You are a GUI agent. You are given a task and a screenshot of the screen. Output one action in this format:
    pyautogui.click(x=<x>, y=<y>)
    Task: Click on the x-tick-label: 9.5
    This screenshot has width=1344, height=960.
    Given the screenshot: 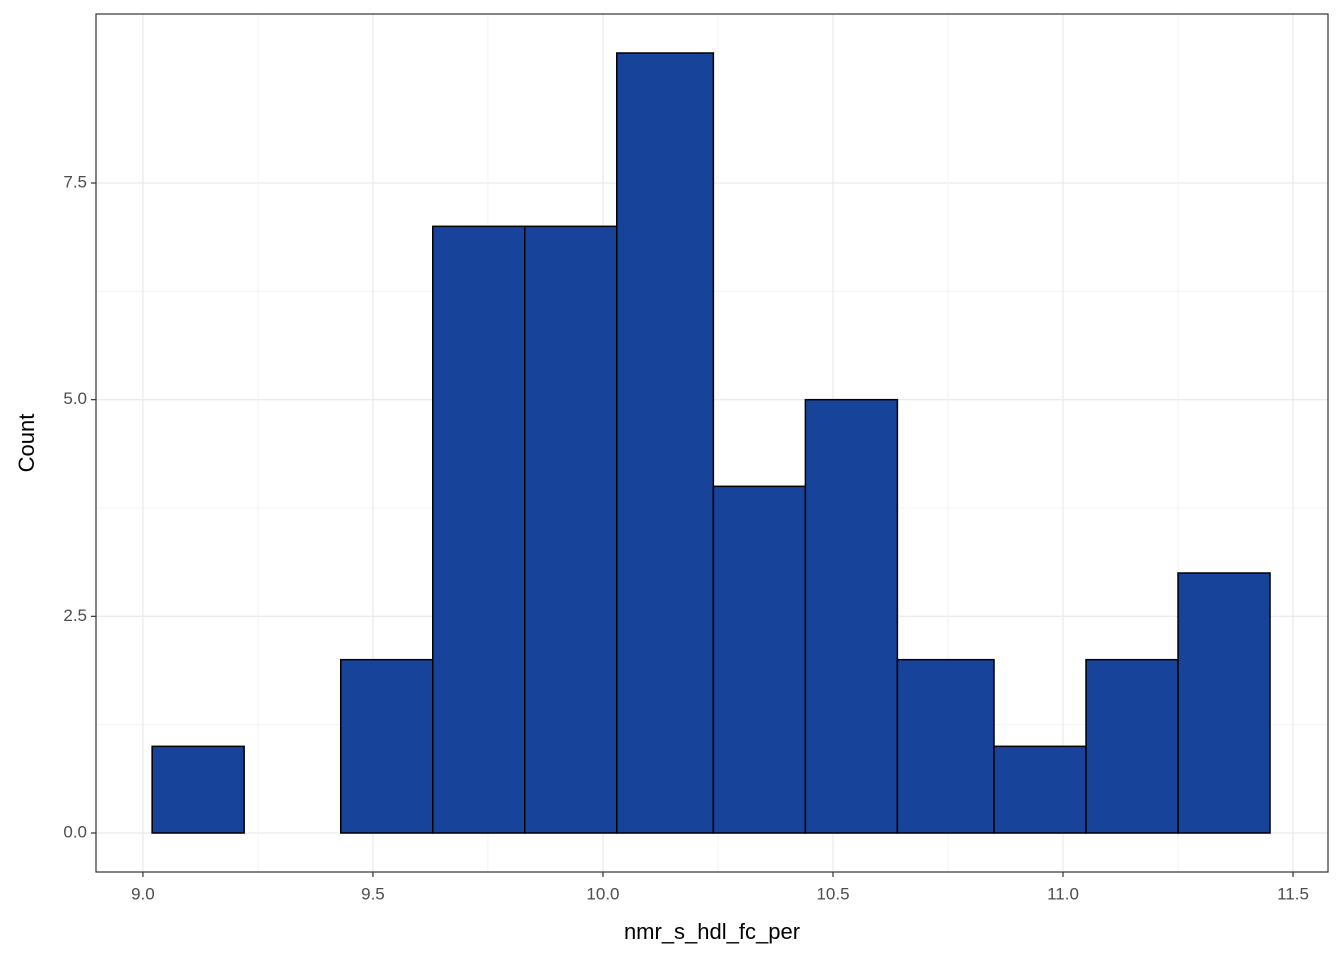 What is the action you would take?
    pyautogui.click(x=373, y=893)
    